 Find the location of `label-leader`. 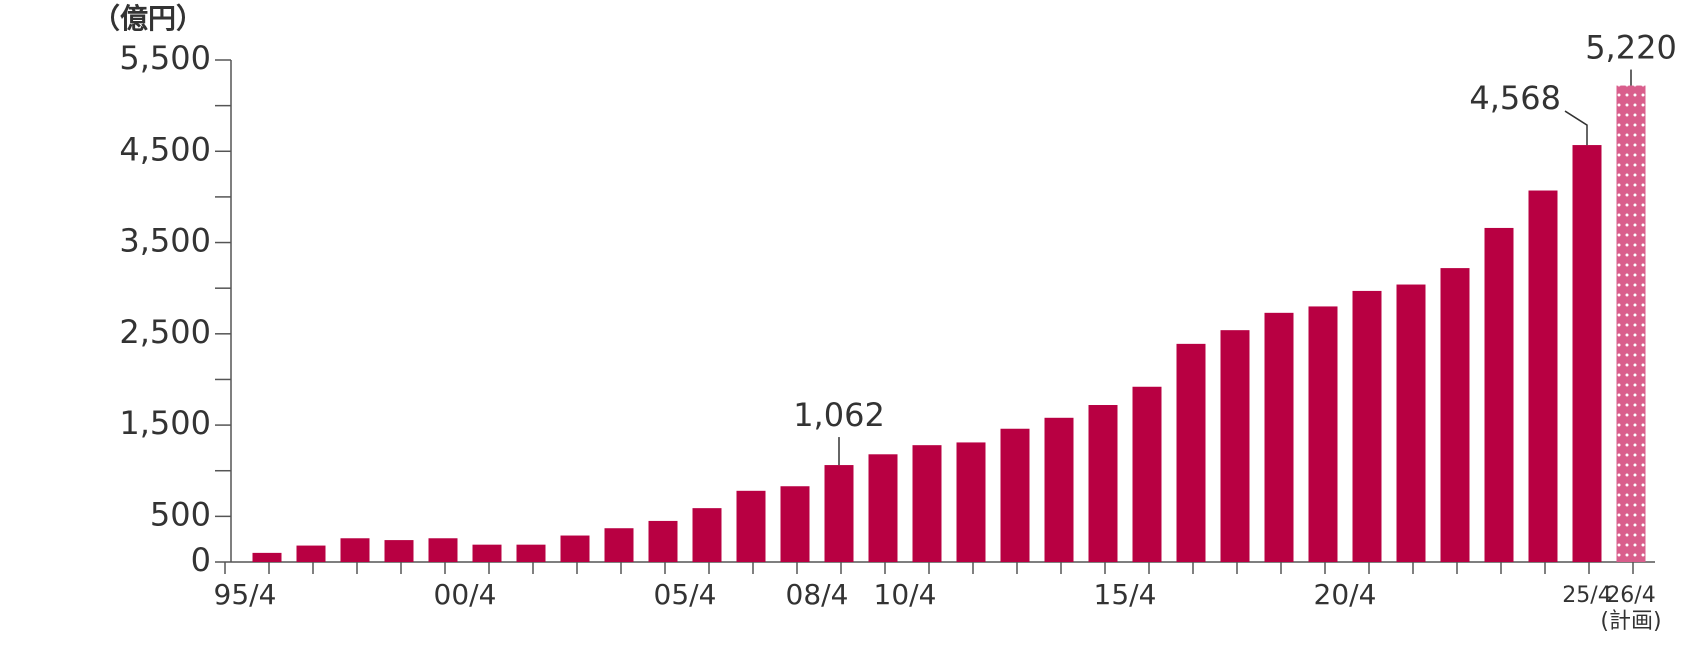

label-leader is located at coordinates (1576, 128).